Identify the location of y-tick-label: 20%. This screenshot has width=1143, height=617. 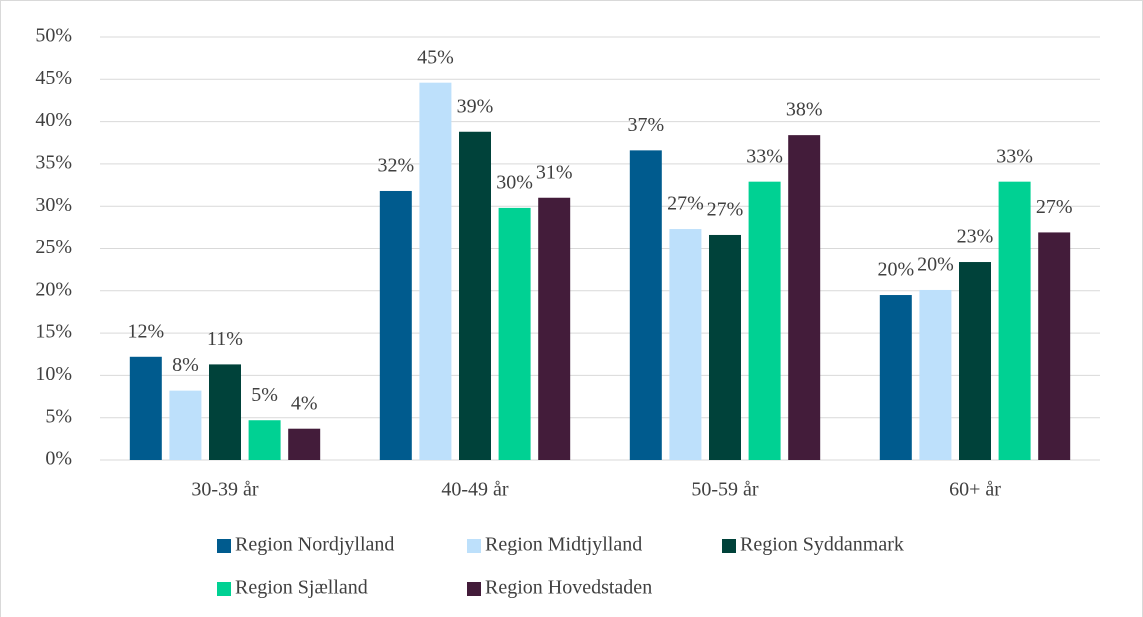
(53, 289).